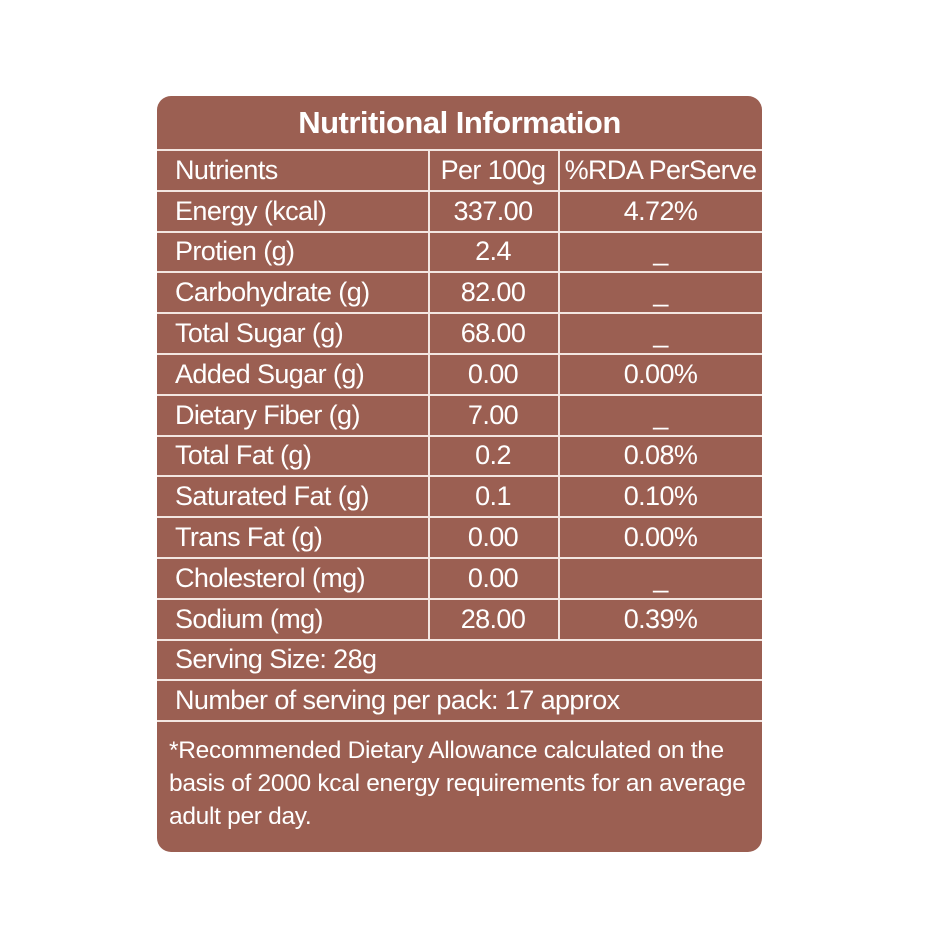  Describe the element at coordinates (270, 577) in the screenshot. I see `nutrient-name: Cholesterol (mg)` at that location.